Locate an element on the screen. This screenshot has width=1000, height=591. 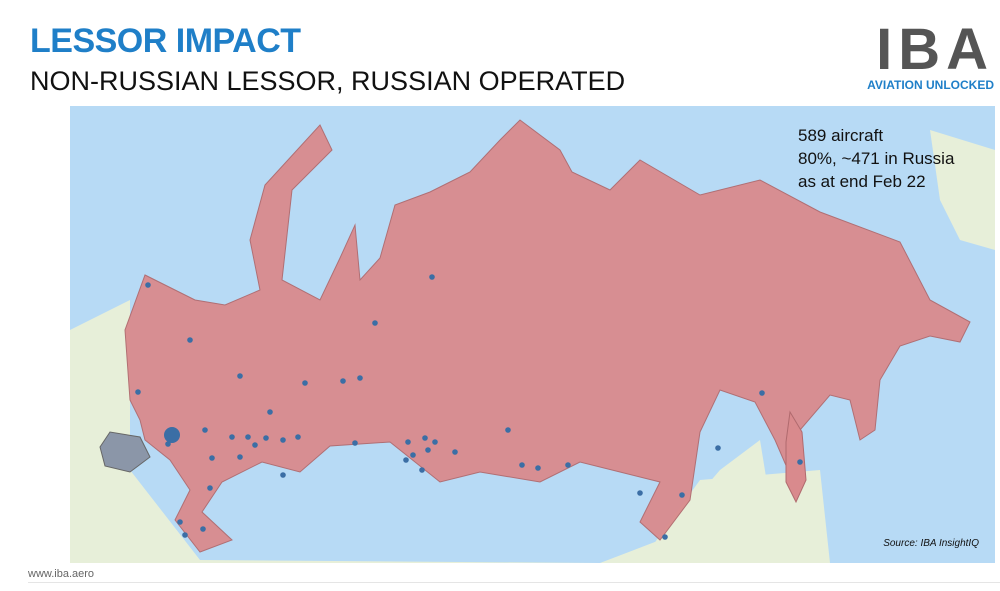
belarus-region is located at coordinates (125, 452).